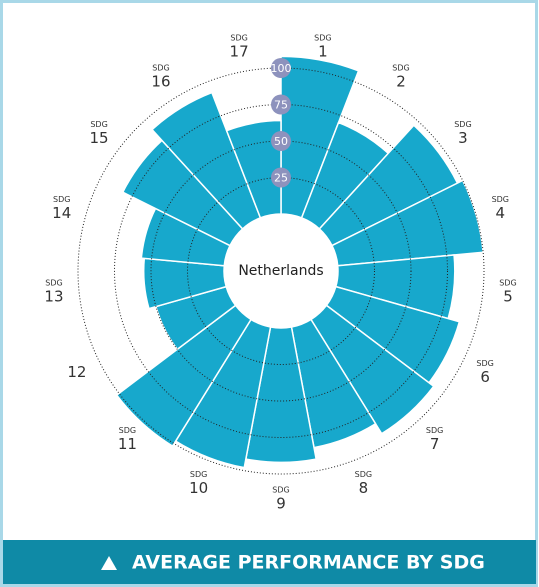 The width and height of the screenshot is (539, 587). Describe the element at coordinates (160, 82) in the screenshot. I see `category-label: 16` at that location.